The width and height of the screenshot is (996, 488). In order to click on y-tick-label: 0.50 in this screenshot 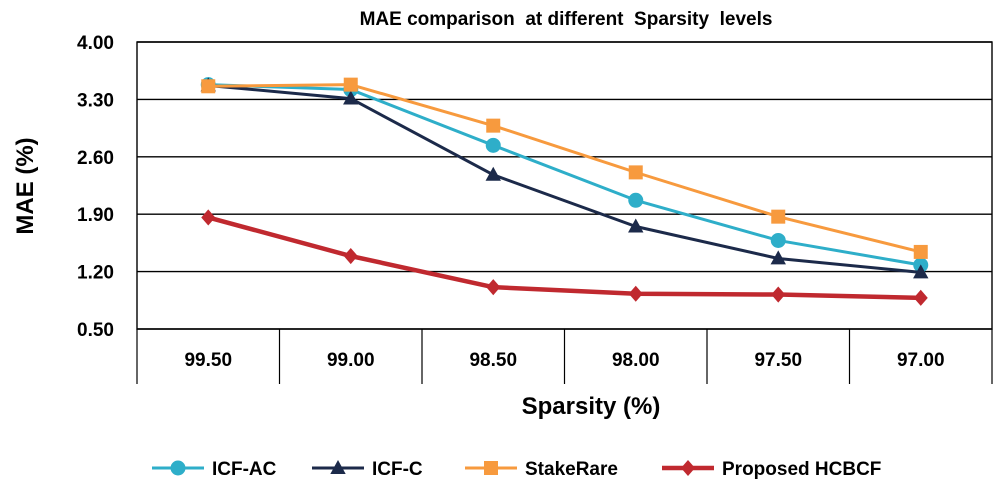, I will do `click(95, 330)`.